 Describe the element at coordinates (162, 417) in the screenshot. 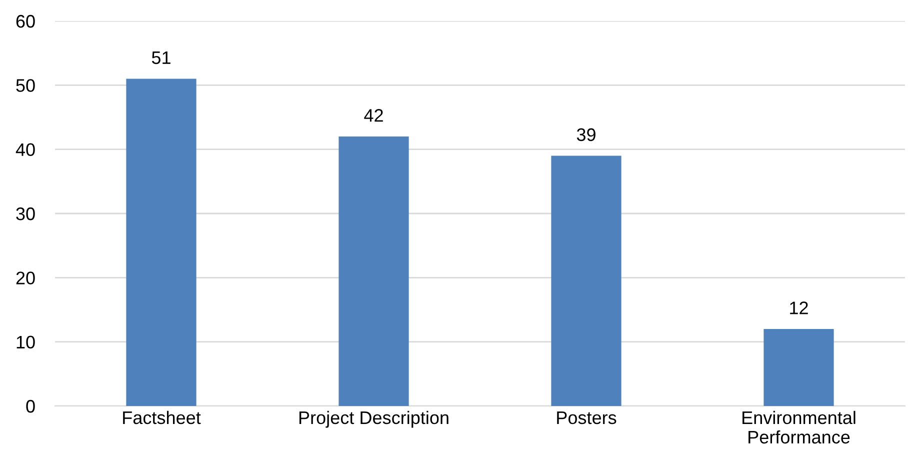

I see `x-tick-label: Factsheet` at that location.